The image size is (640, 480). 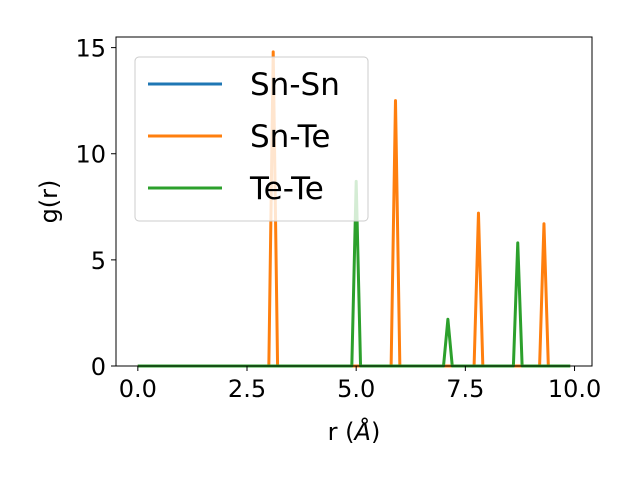 I want to click on y-tick-label: 15, so click(x=90, y=49).